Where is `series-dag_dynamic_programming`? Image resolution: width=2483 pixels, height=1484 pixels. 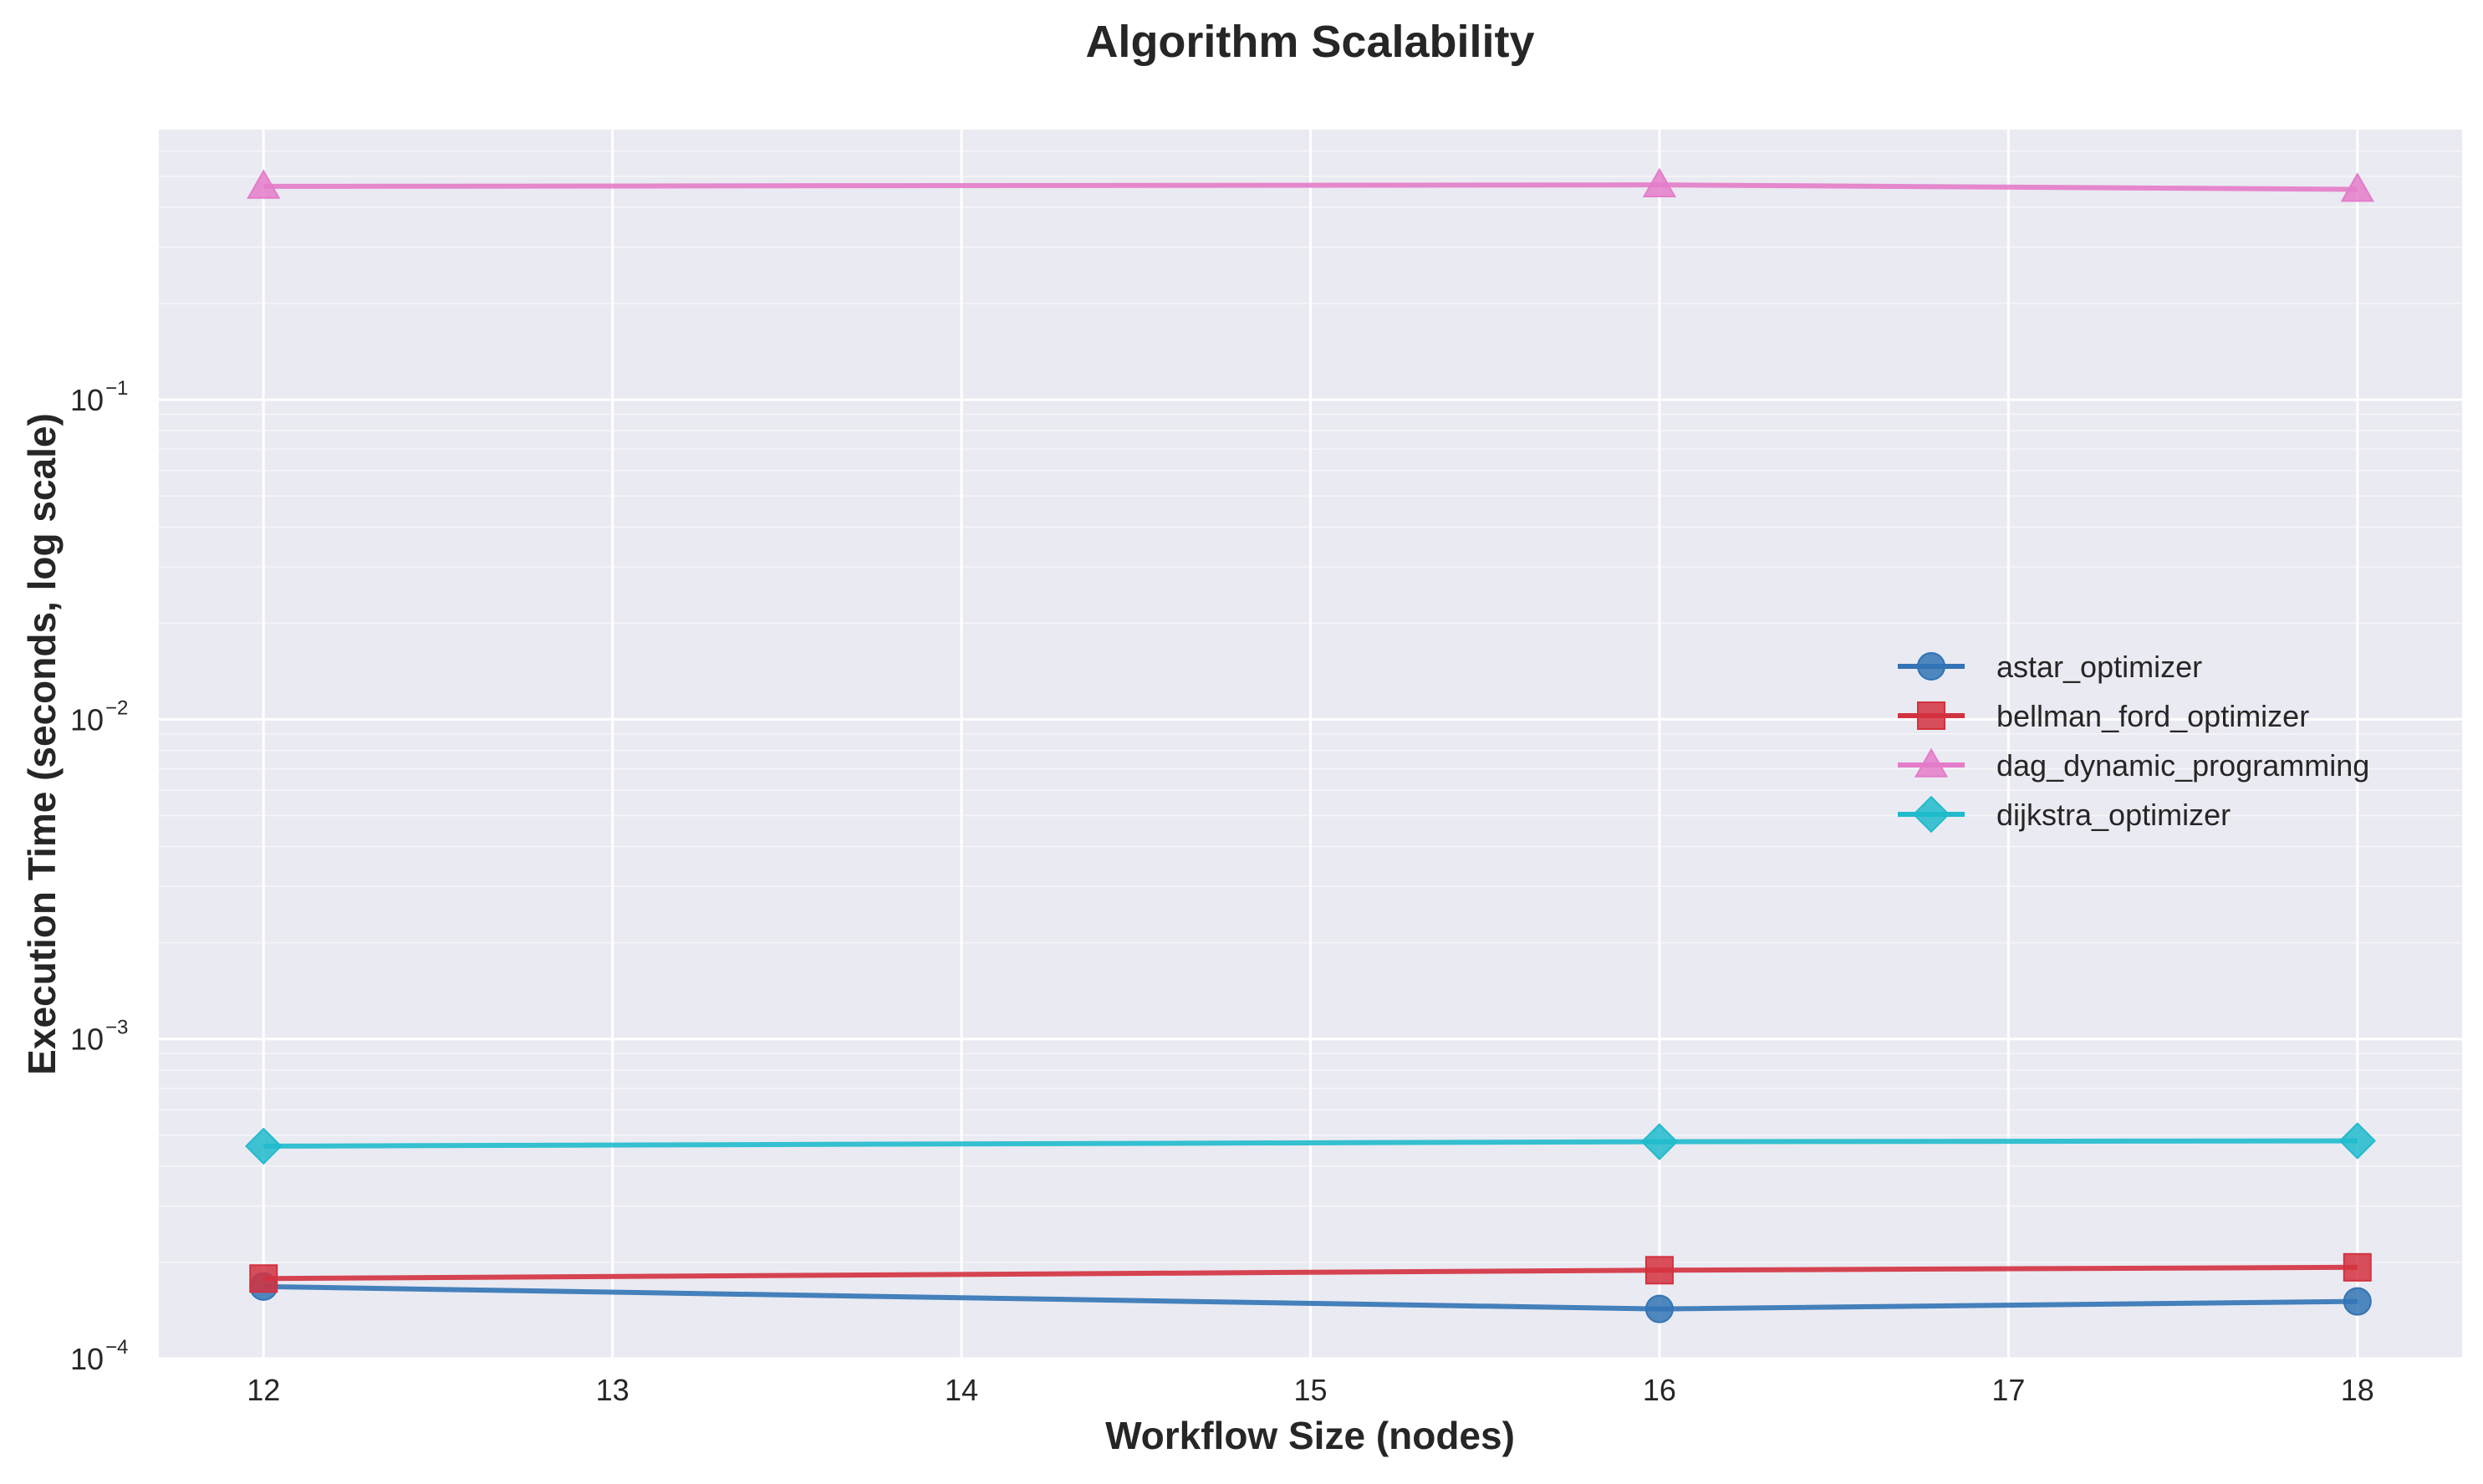
series-dag_dynamic_programming is located at coordinates (1310, 184).